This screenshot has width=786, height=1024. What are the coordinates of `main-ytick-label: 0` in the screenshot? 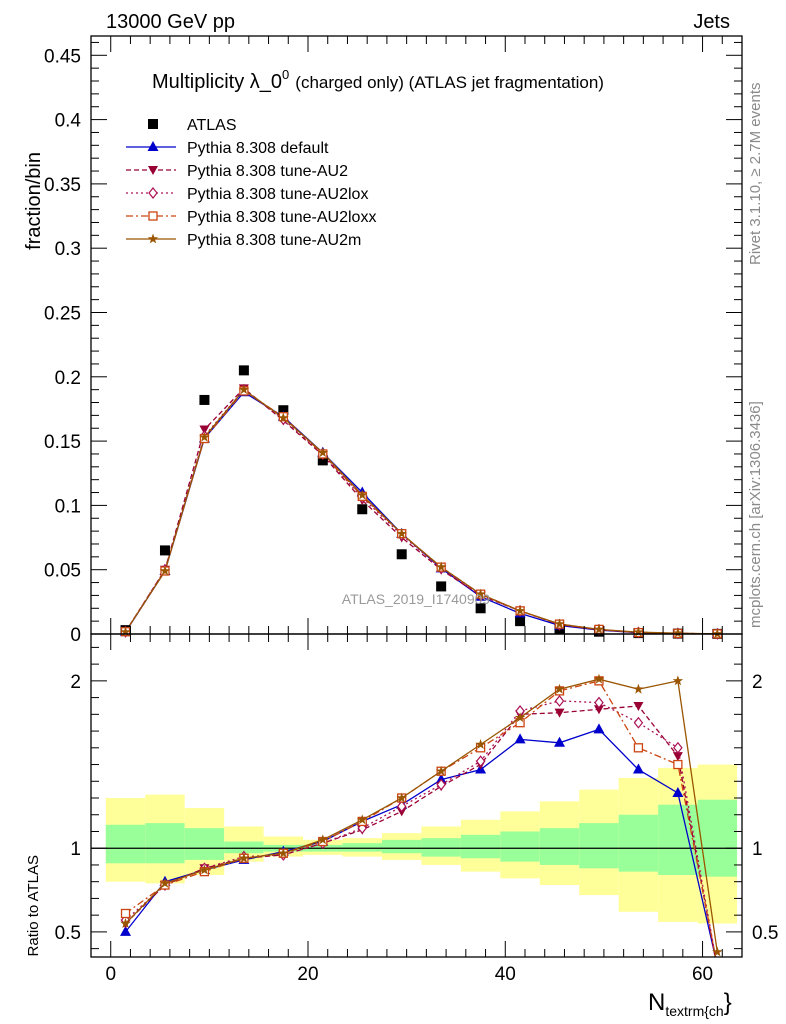 It's located at (75, 635).